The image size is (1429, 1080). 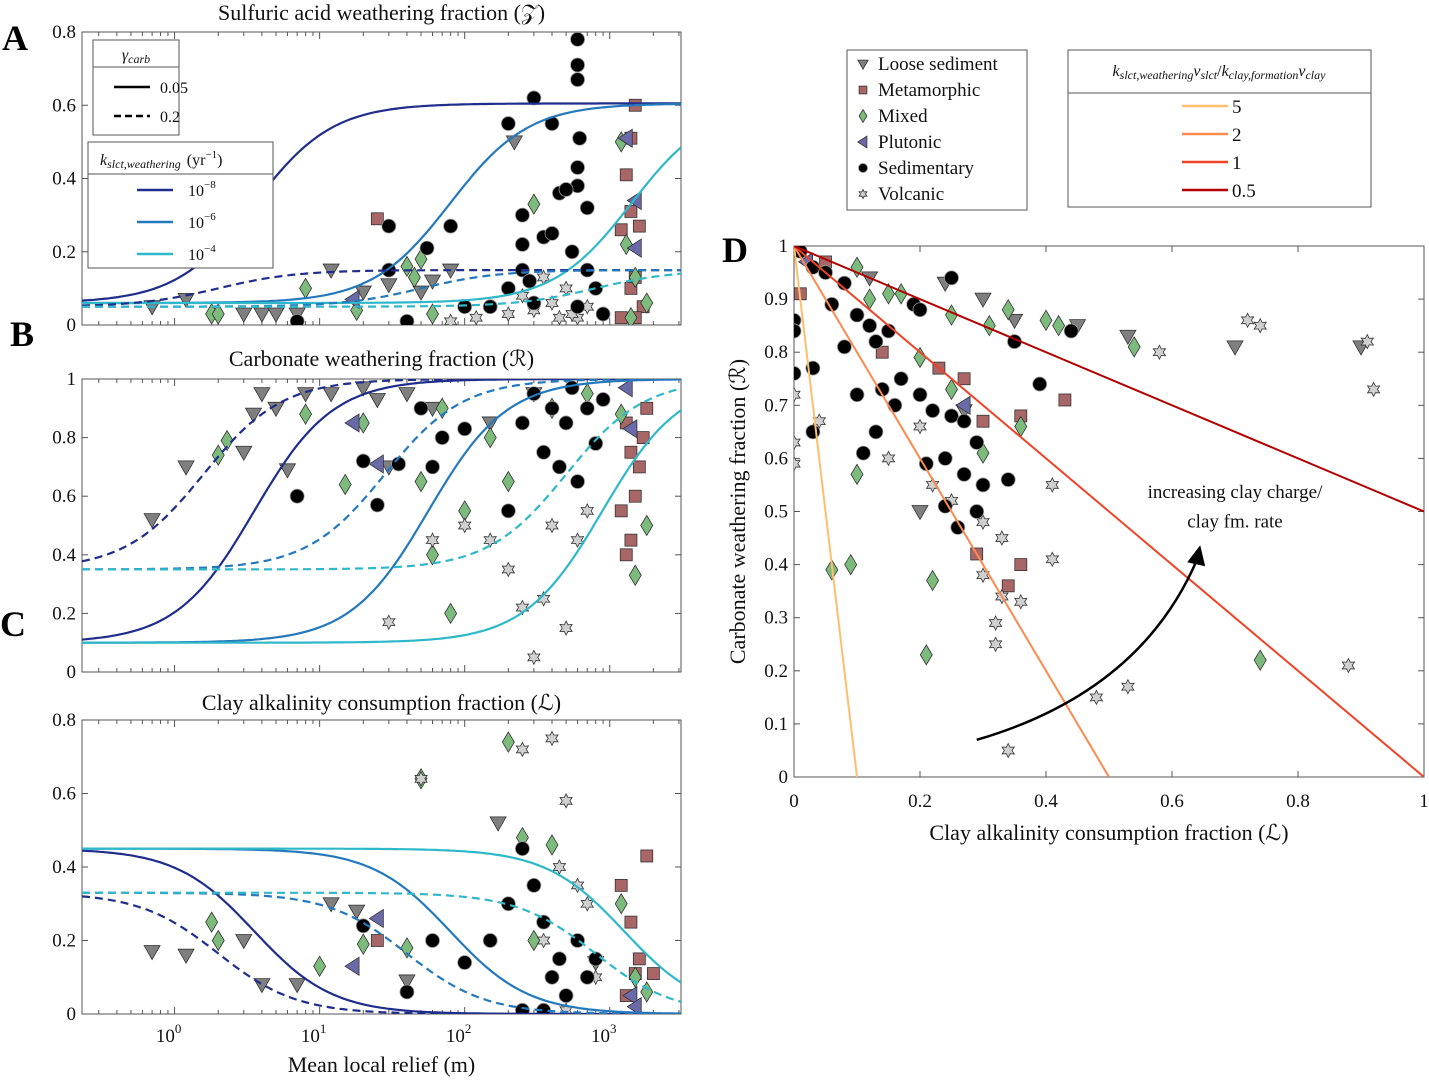 I want to click on lithology-legend-item: Sedimentary, so click(x=926, y=168).